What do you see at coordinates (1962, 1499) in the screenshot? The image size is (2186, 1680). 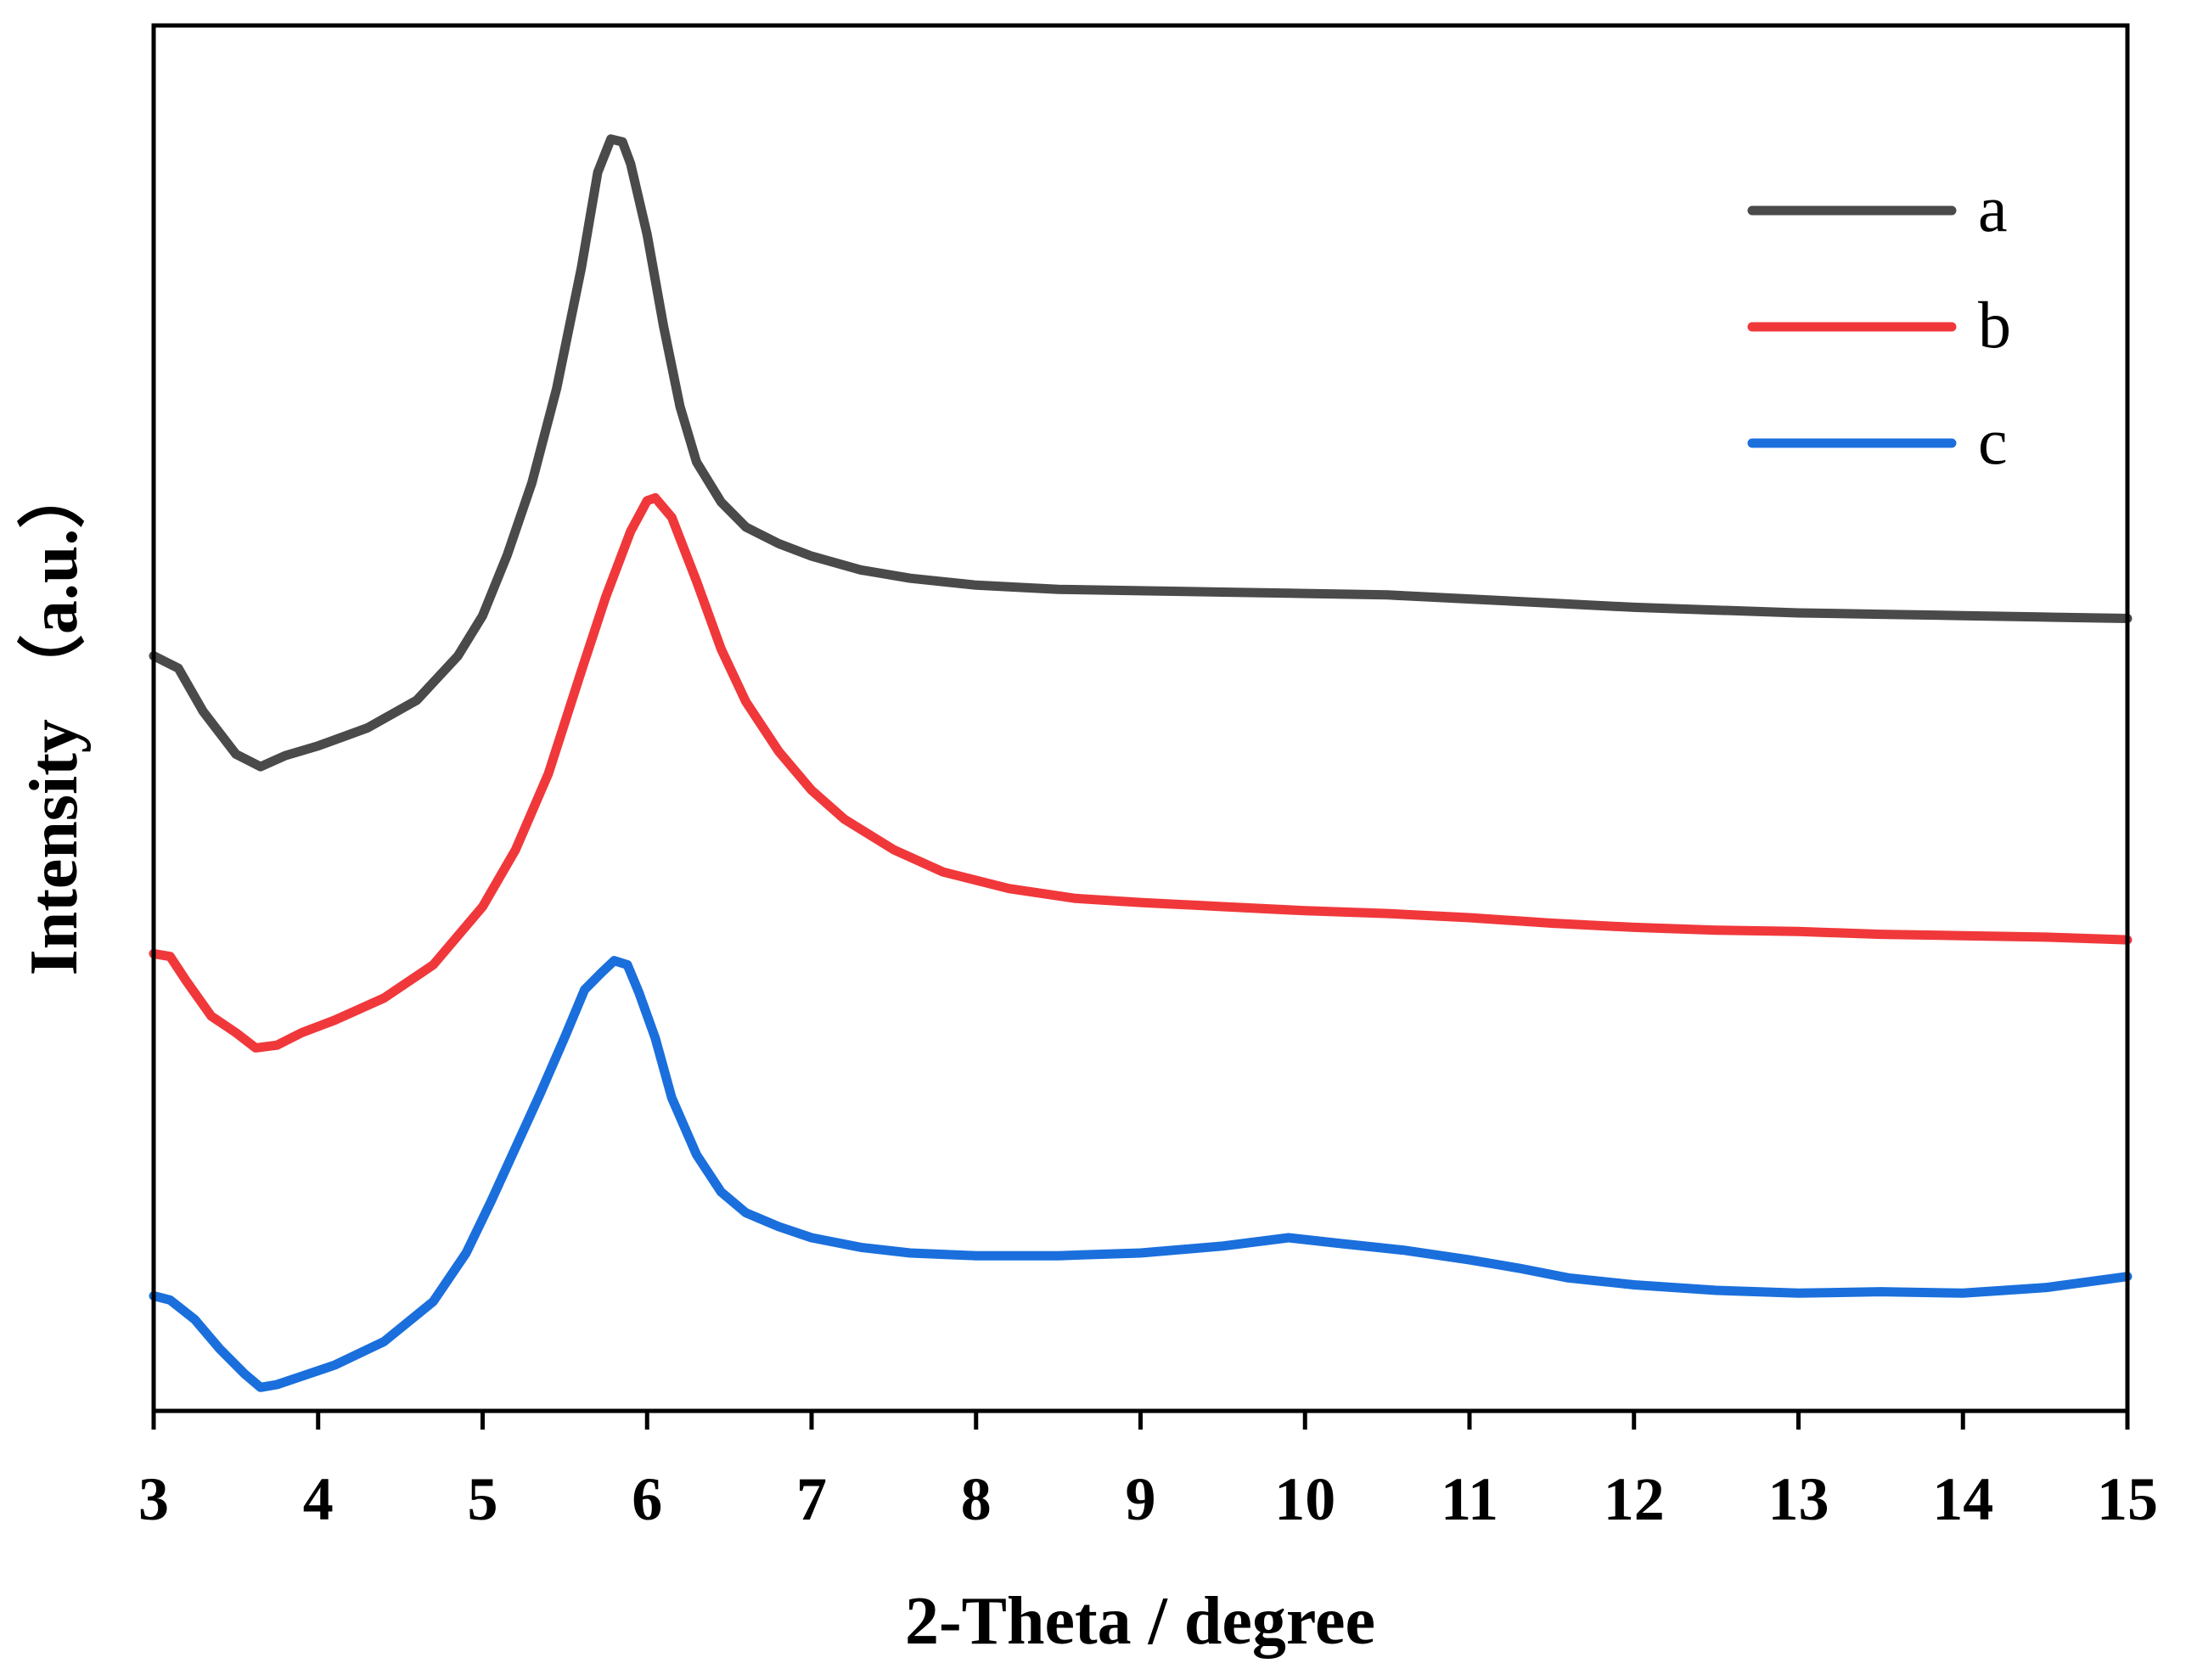 I see `x-tick-label: 14` at bounding box center [1962, 1499].